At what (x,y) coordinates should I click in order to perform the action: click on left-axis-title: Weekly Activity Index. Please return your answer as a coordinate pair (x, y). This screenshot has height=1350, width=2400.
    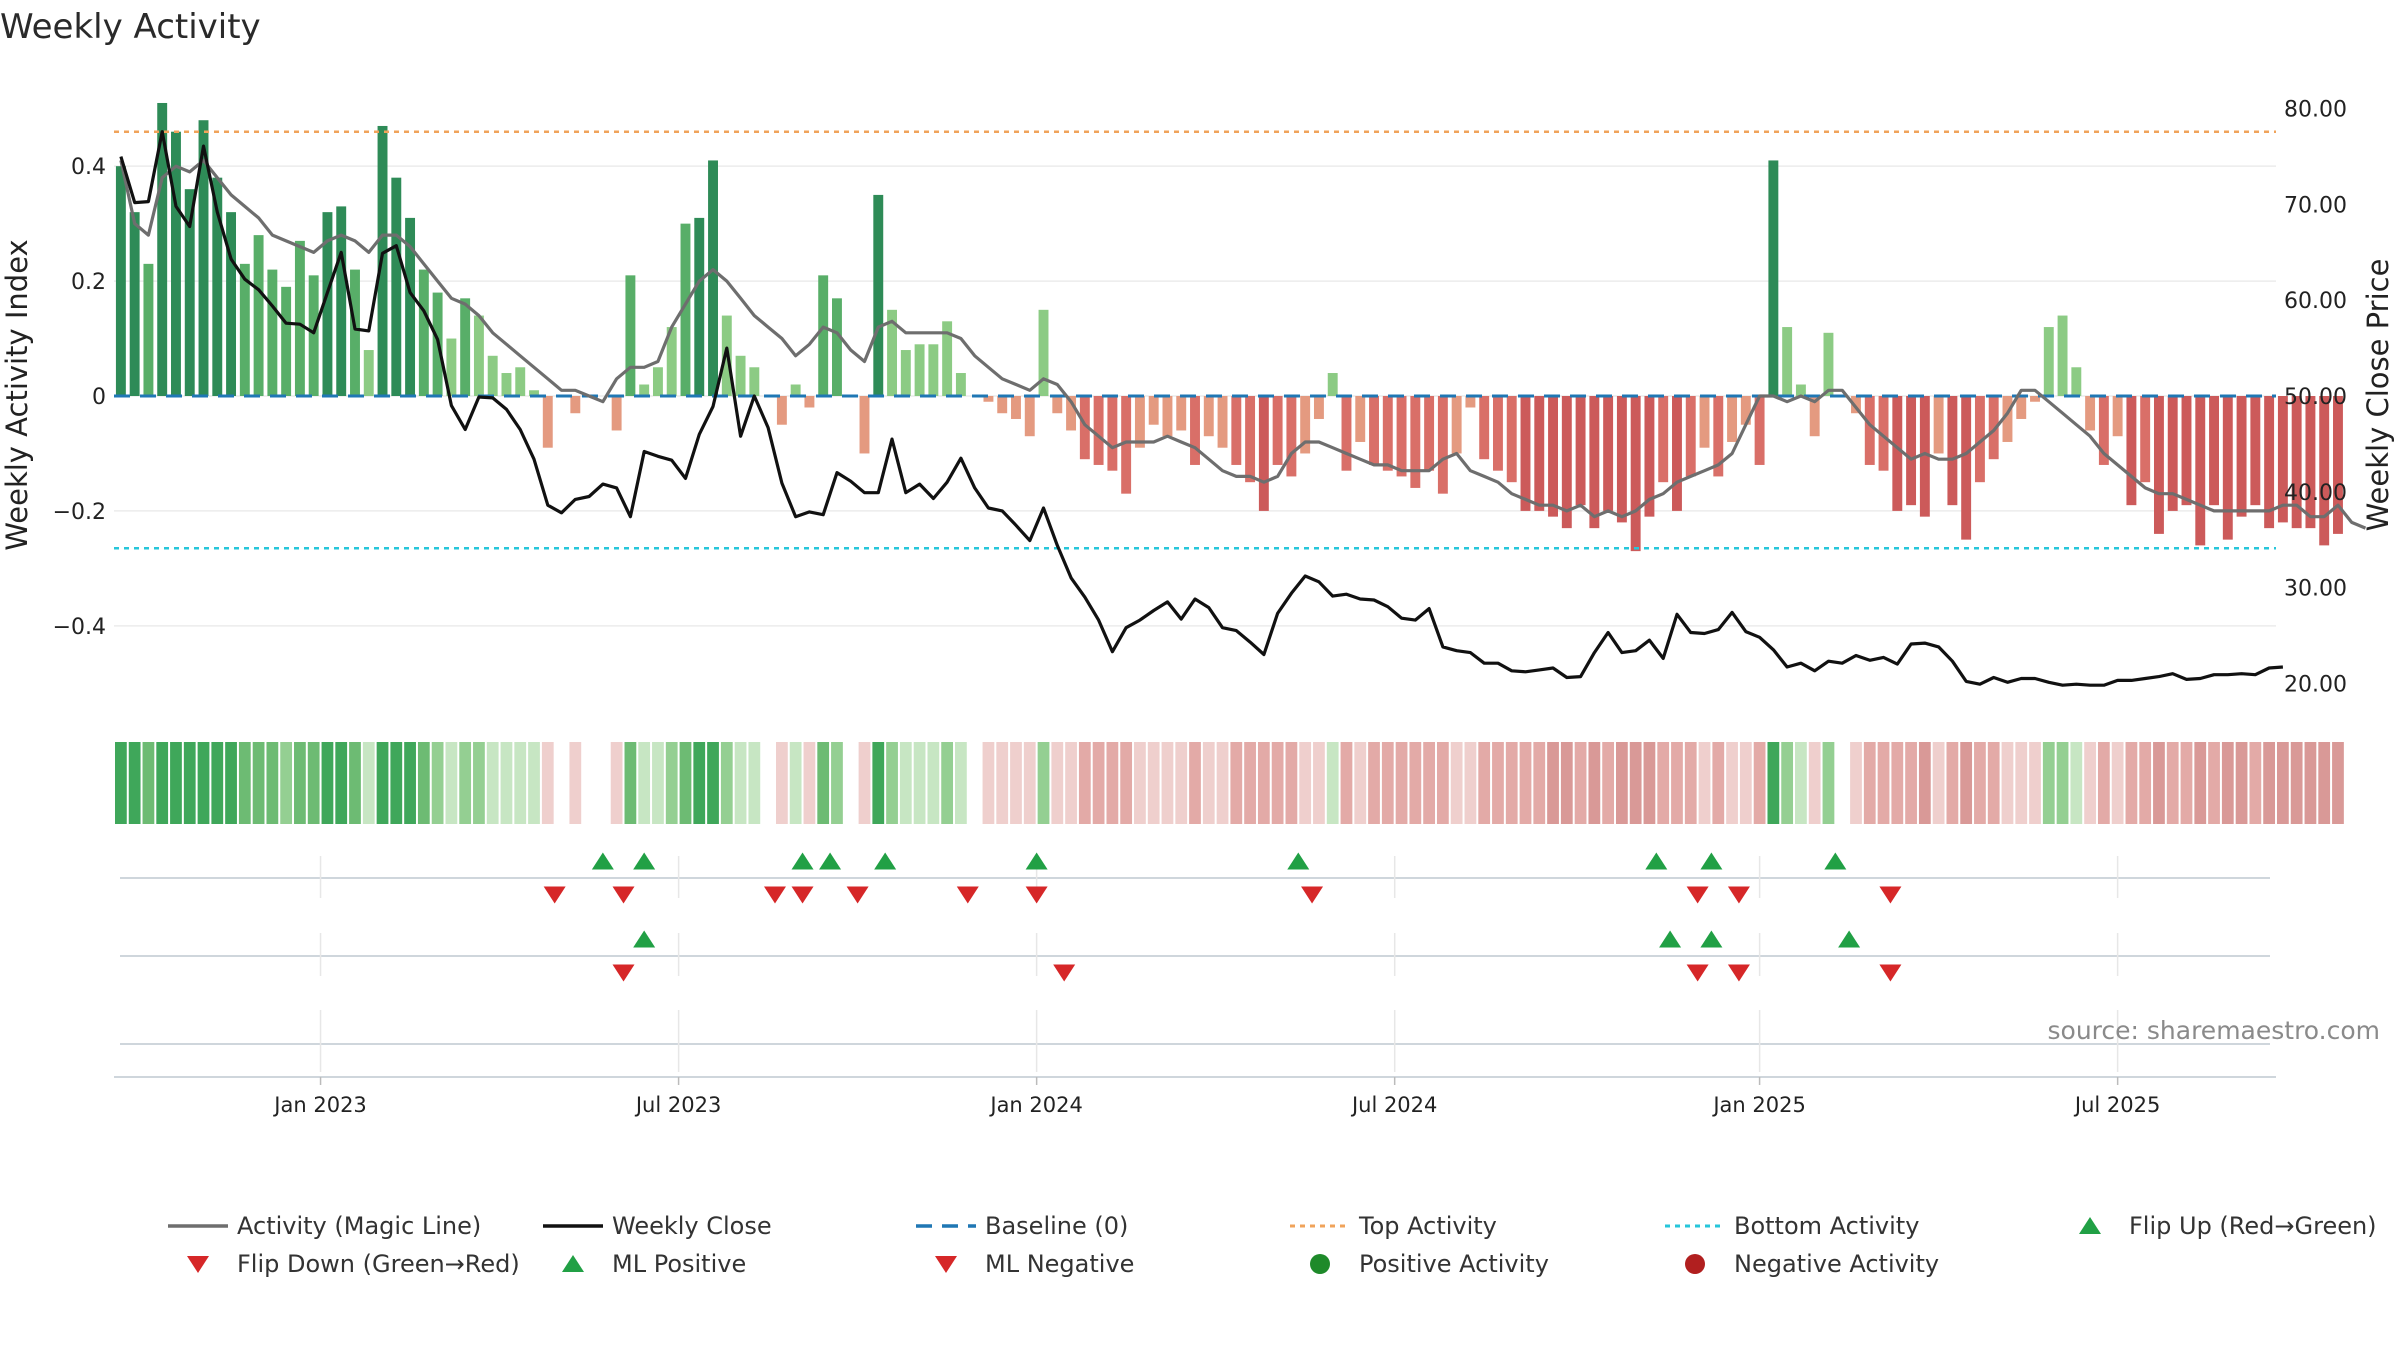
    Looking at the image, I should click on (17, 394).